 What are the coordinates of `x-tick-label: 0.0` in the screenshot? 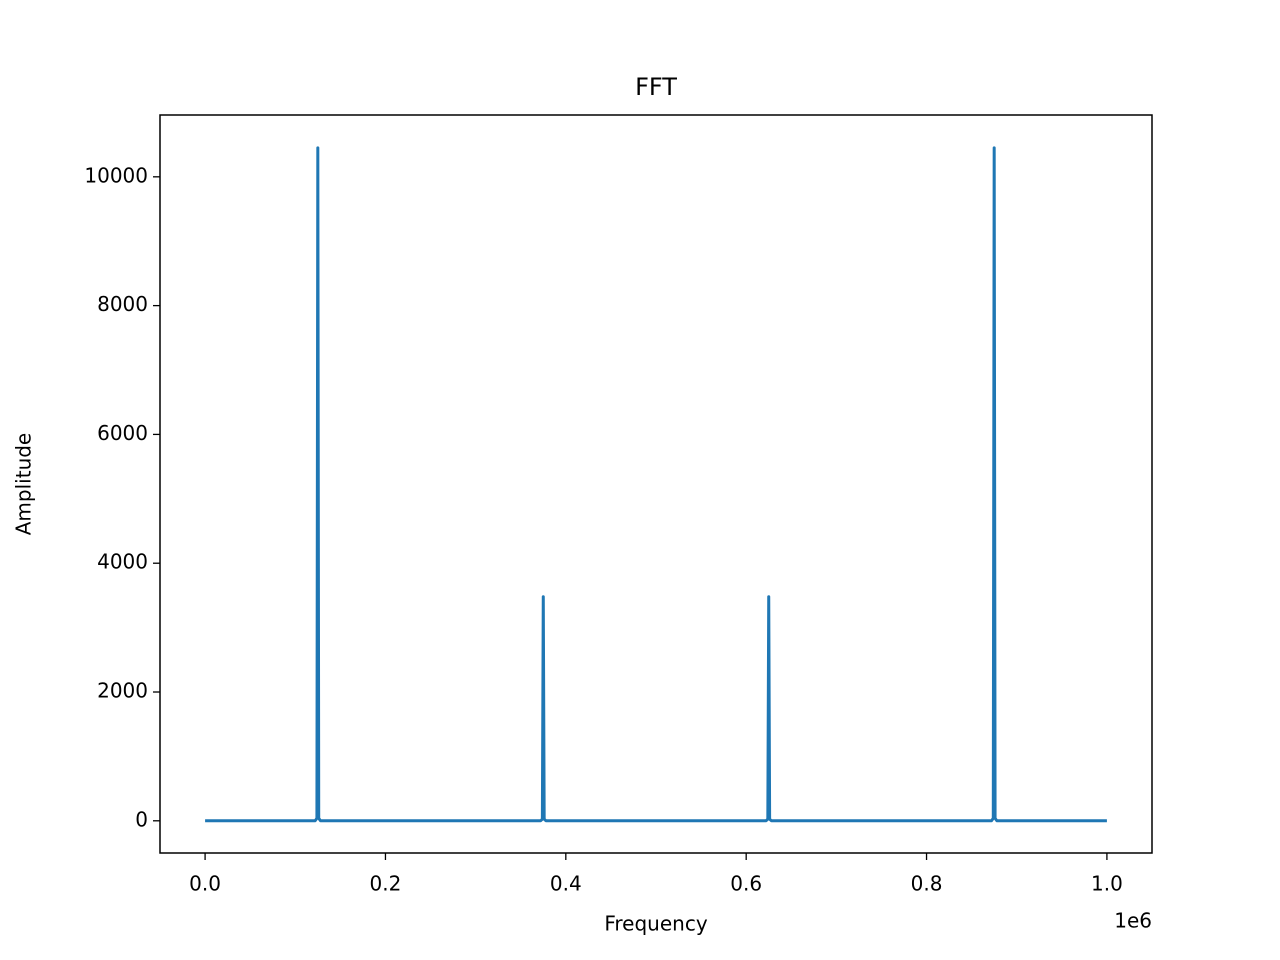 It's located at (205, 884).